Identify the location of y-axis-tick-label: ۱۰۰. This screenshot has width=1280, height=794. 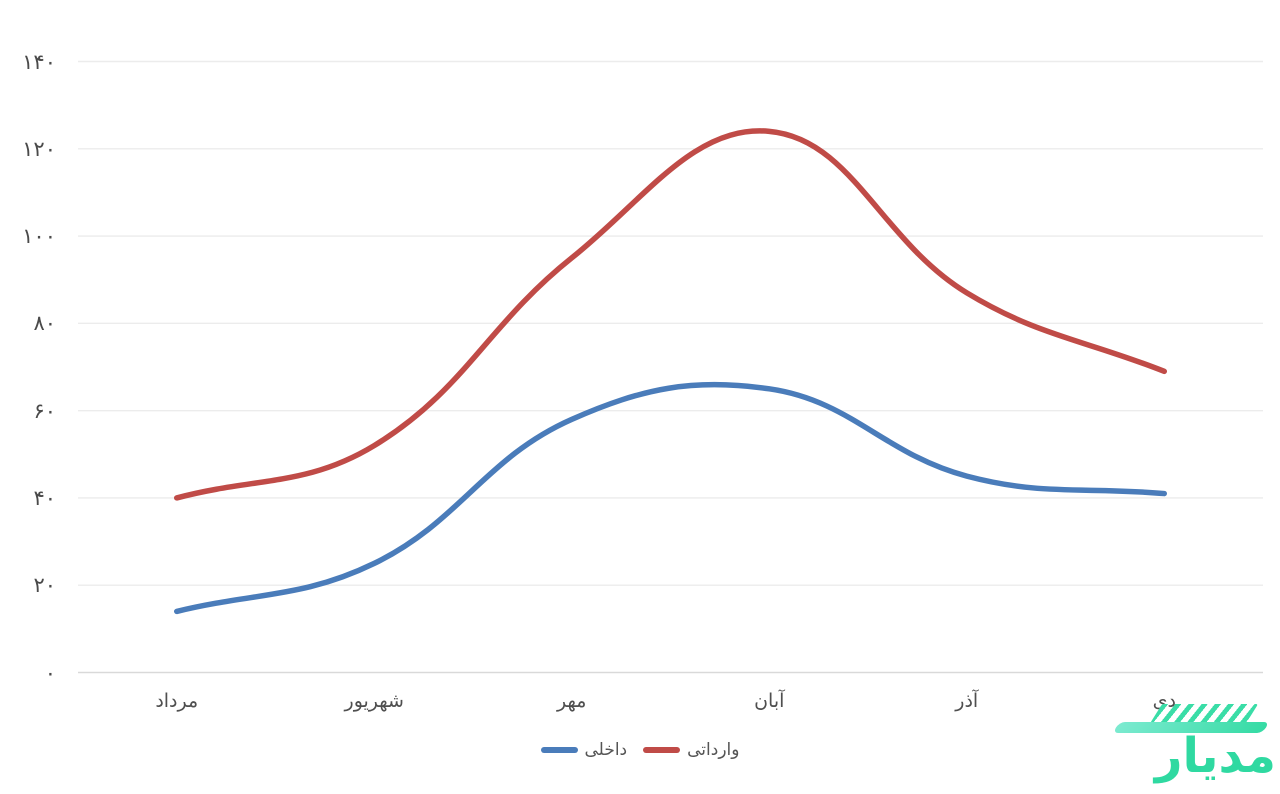
(39, 236).